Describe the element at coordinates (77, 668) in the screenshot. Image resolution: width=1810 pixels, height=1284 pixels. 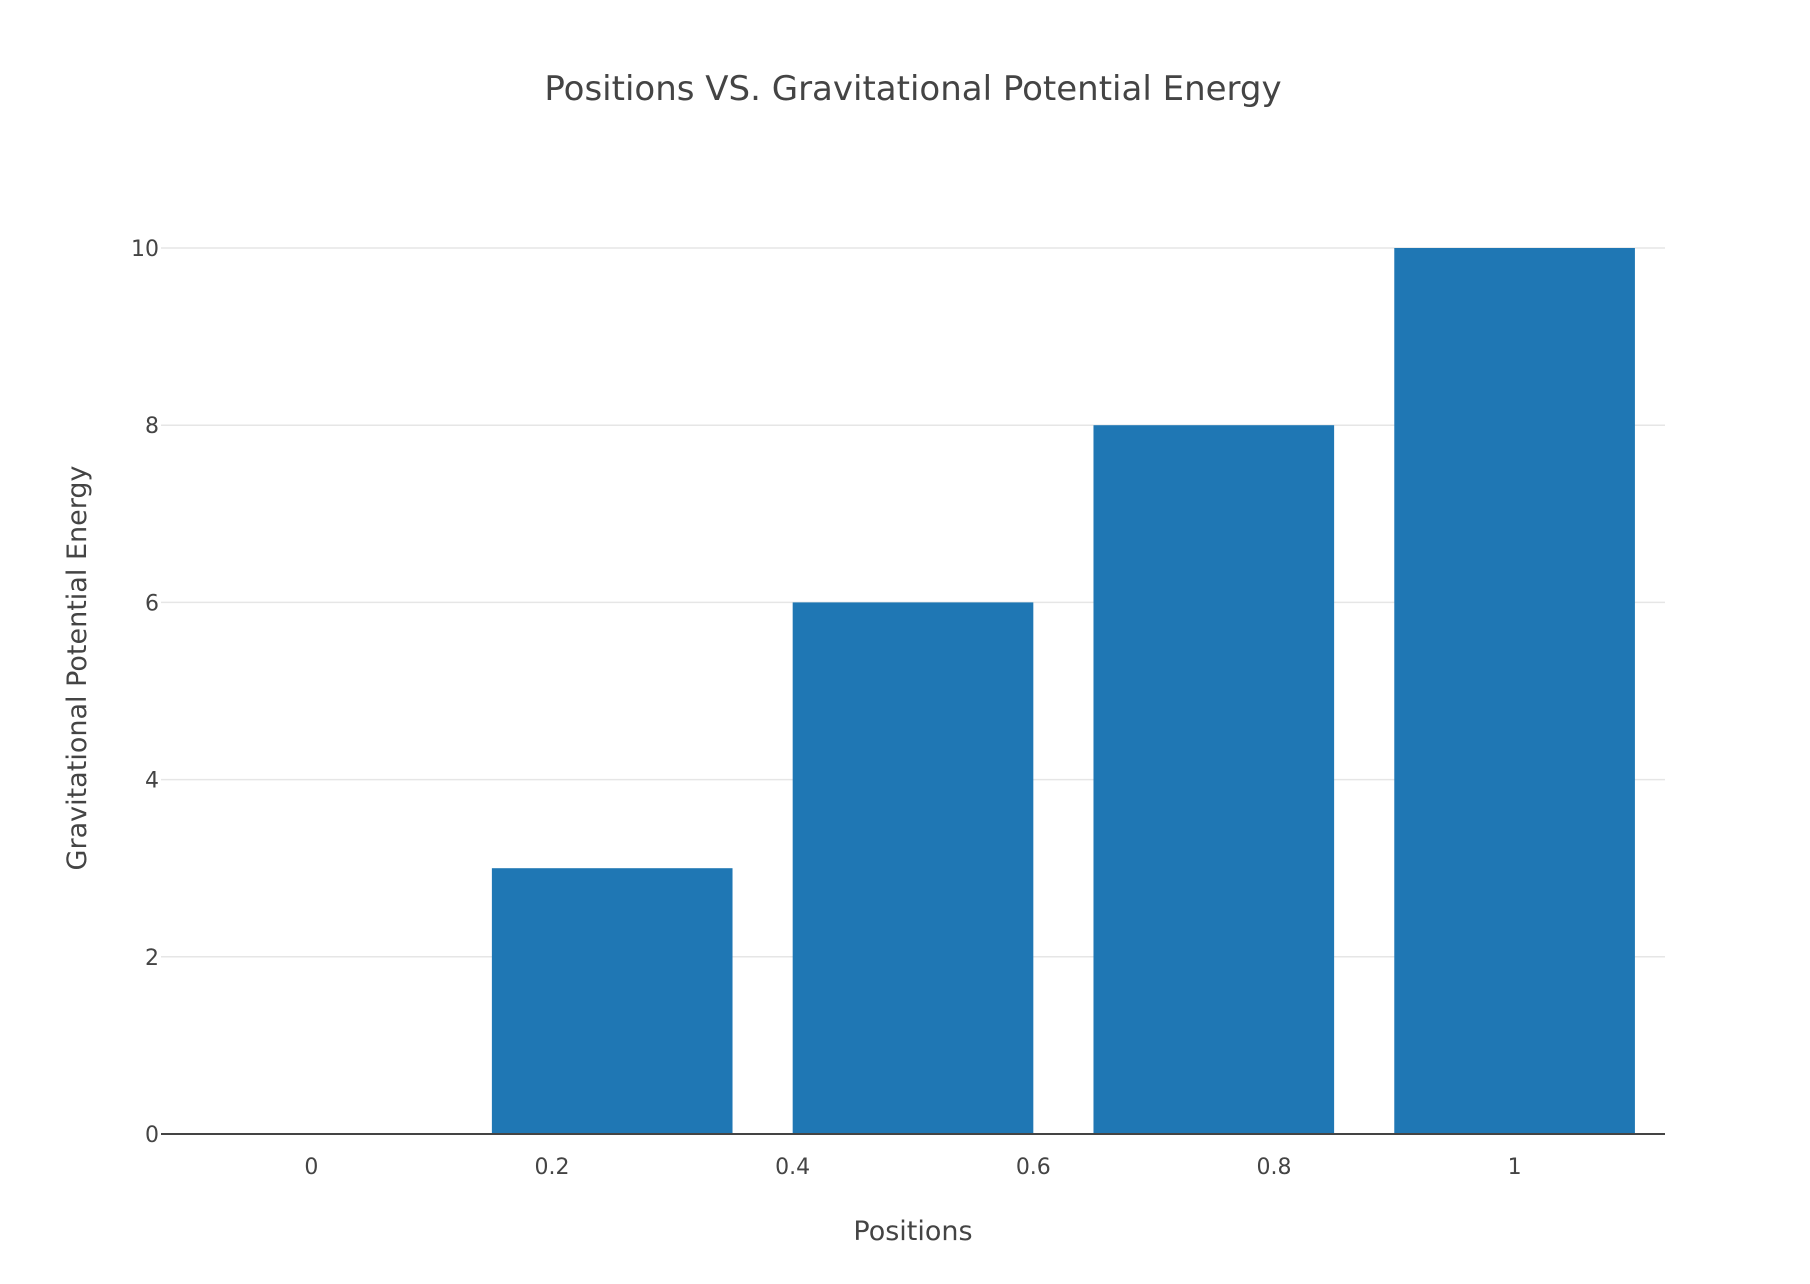
I see `y-axis-title: Gravitational Potential Energy` at that location.